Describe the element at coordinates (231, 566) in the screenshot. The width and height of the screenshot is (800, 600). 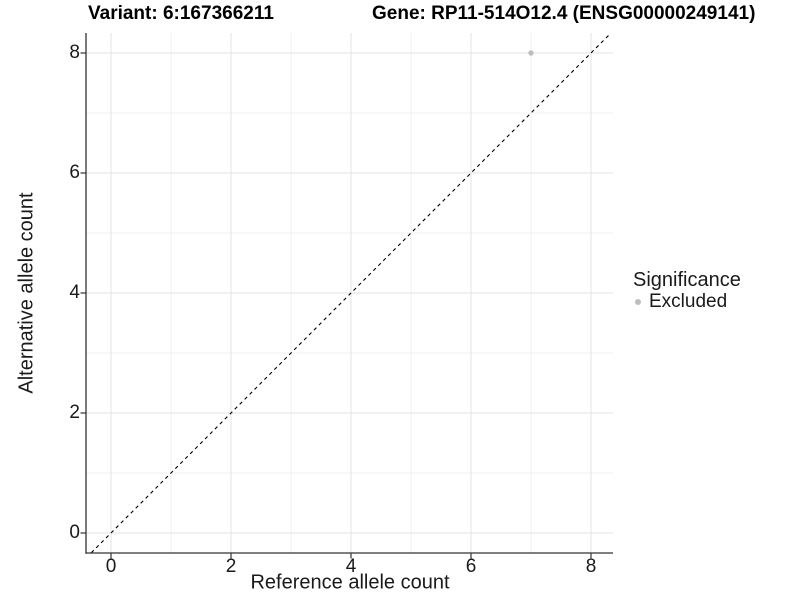
I see `x-tick-label: 2` at that location.